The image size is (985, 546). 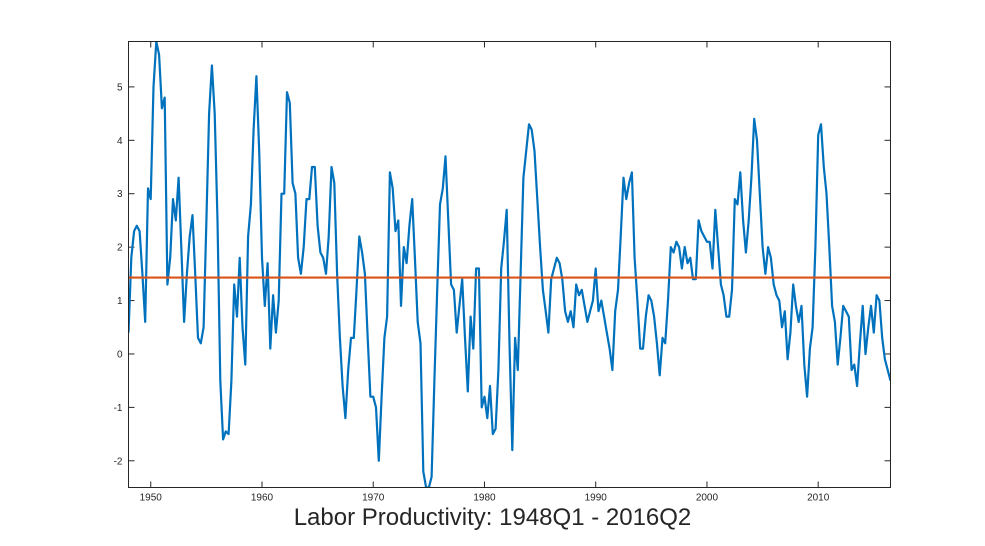 I want to click on y-tick-label-3: 3, so click(x=120, y=194).